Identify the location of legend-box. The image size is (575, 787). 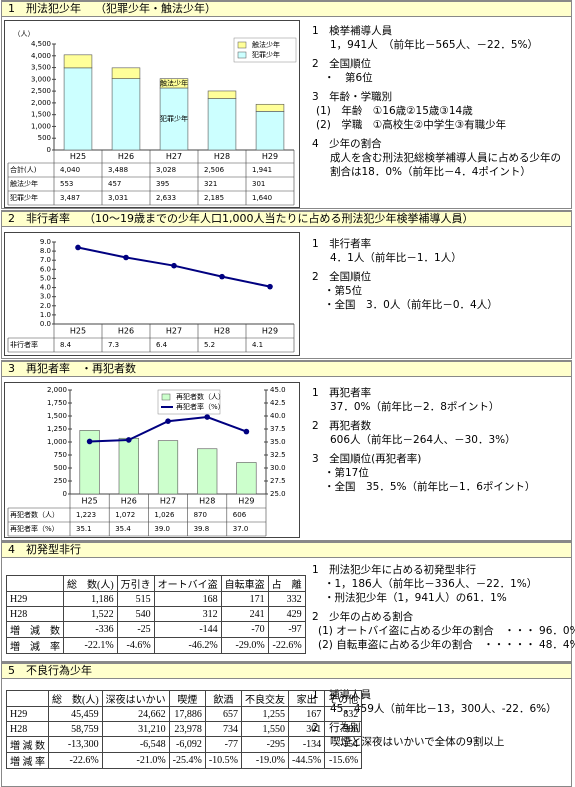
(189, 402).